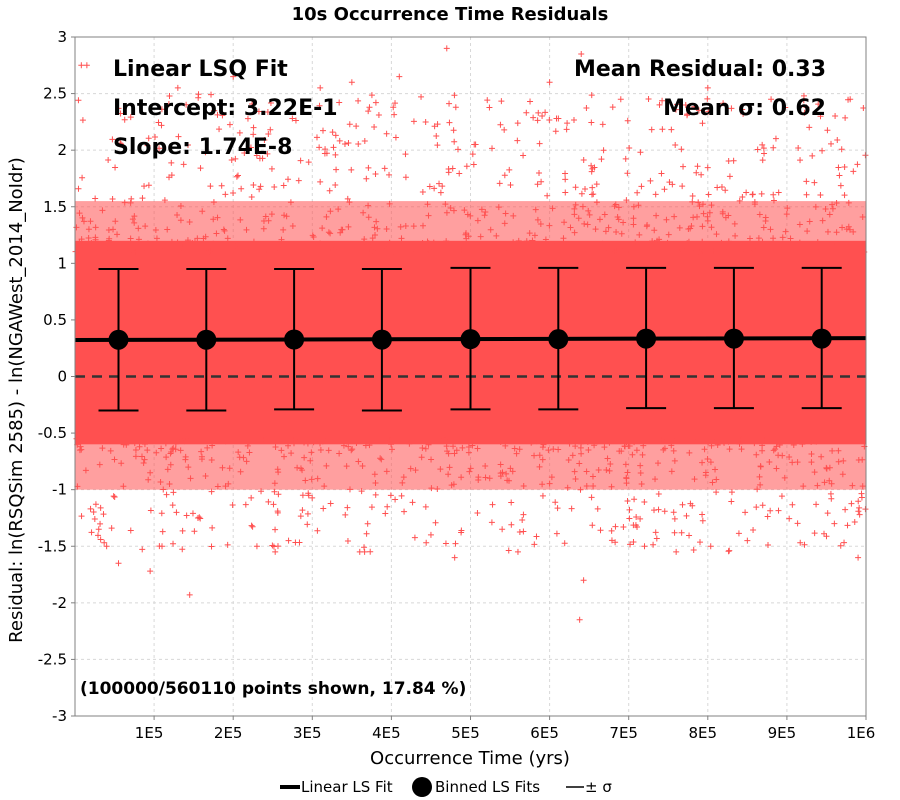 The width and height of the screenshot is (900, 800). I want to click on legend: Linear LS Fit Binned LS Fits ± σ, so click(446, 787).